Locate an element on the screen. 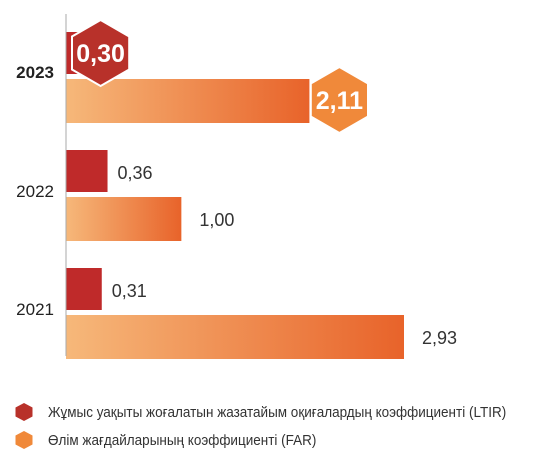 This screenshot has width=545, height=471. ltir-value-label-2023: 0,30 is located at coordinates (100, 54).